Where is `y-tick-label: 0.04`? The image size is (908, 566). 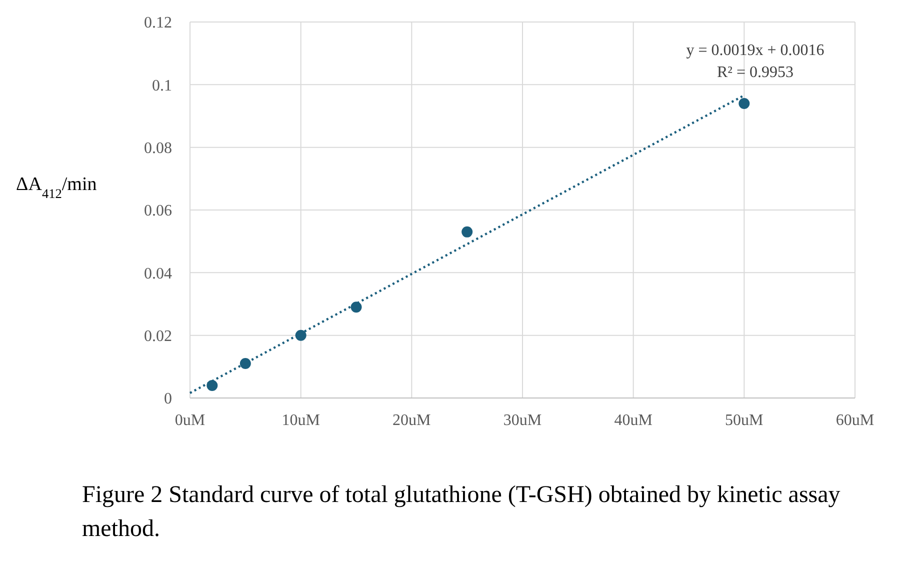
y-tick-label: 0.04 is located at coordinates (158, 273).